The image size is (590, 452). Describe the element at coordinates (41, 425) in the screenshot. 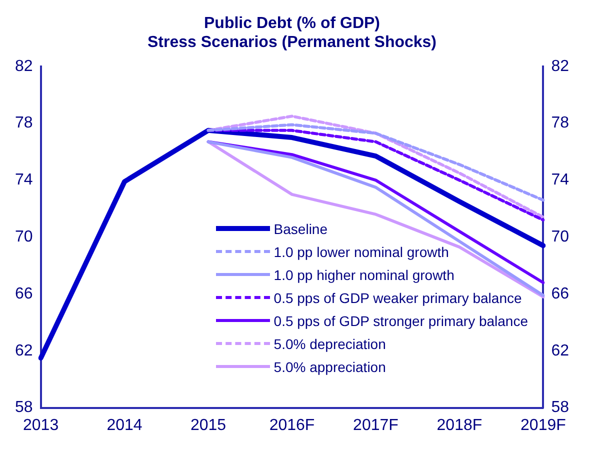

I see `x-tick-label: 2013` at that location.